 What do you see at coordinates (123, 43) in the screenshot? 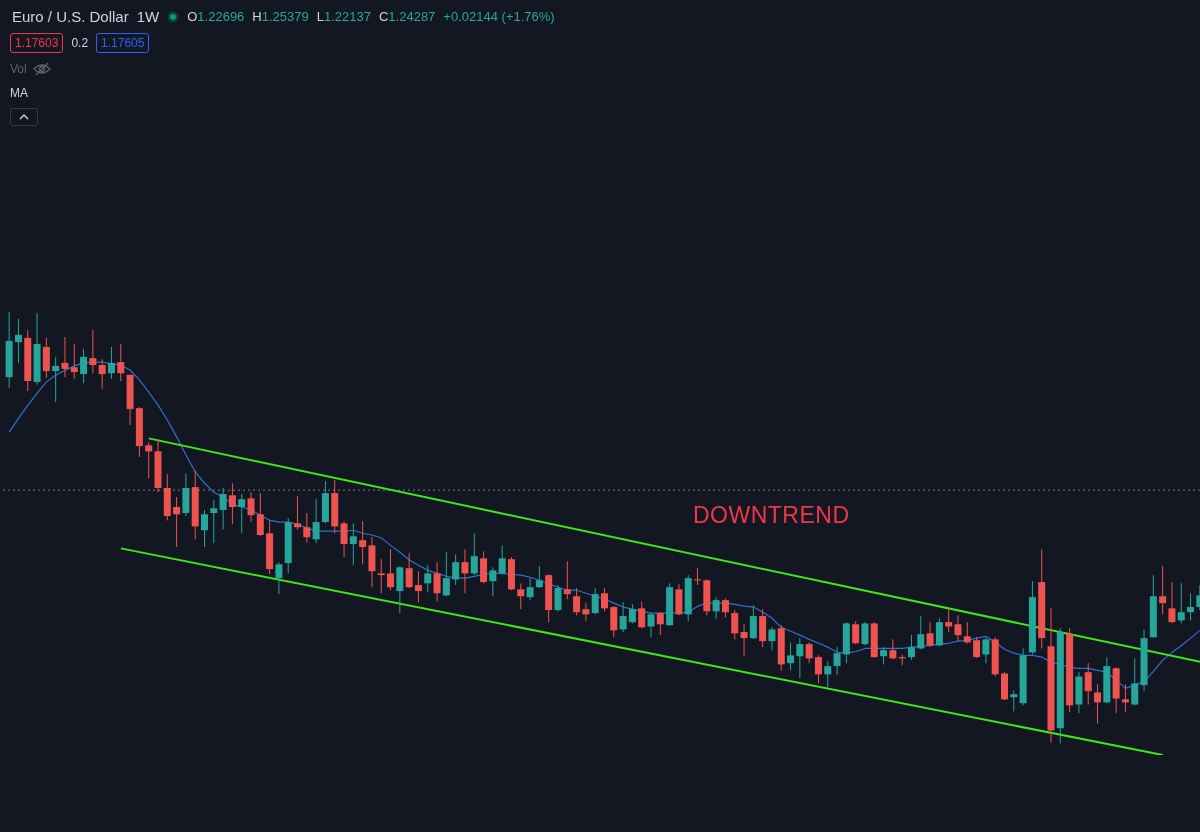
I see `text: 1.17605` at bounding box center [123, 43].